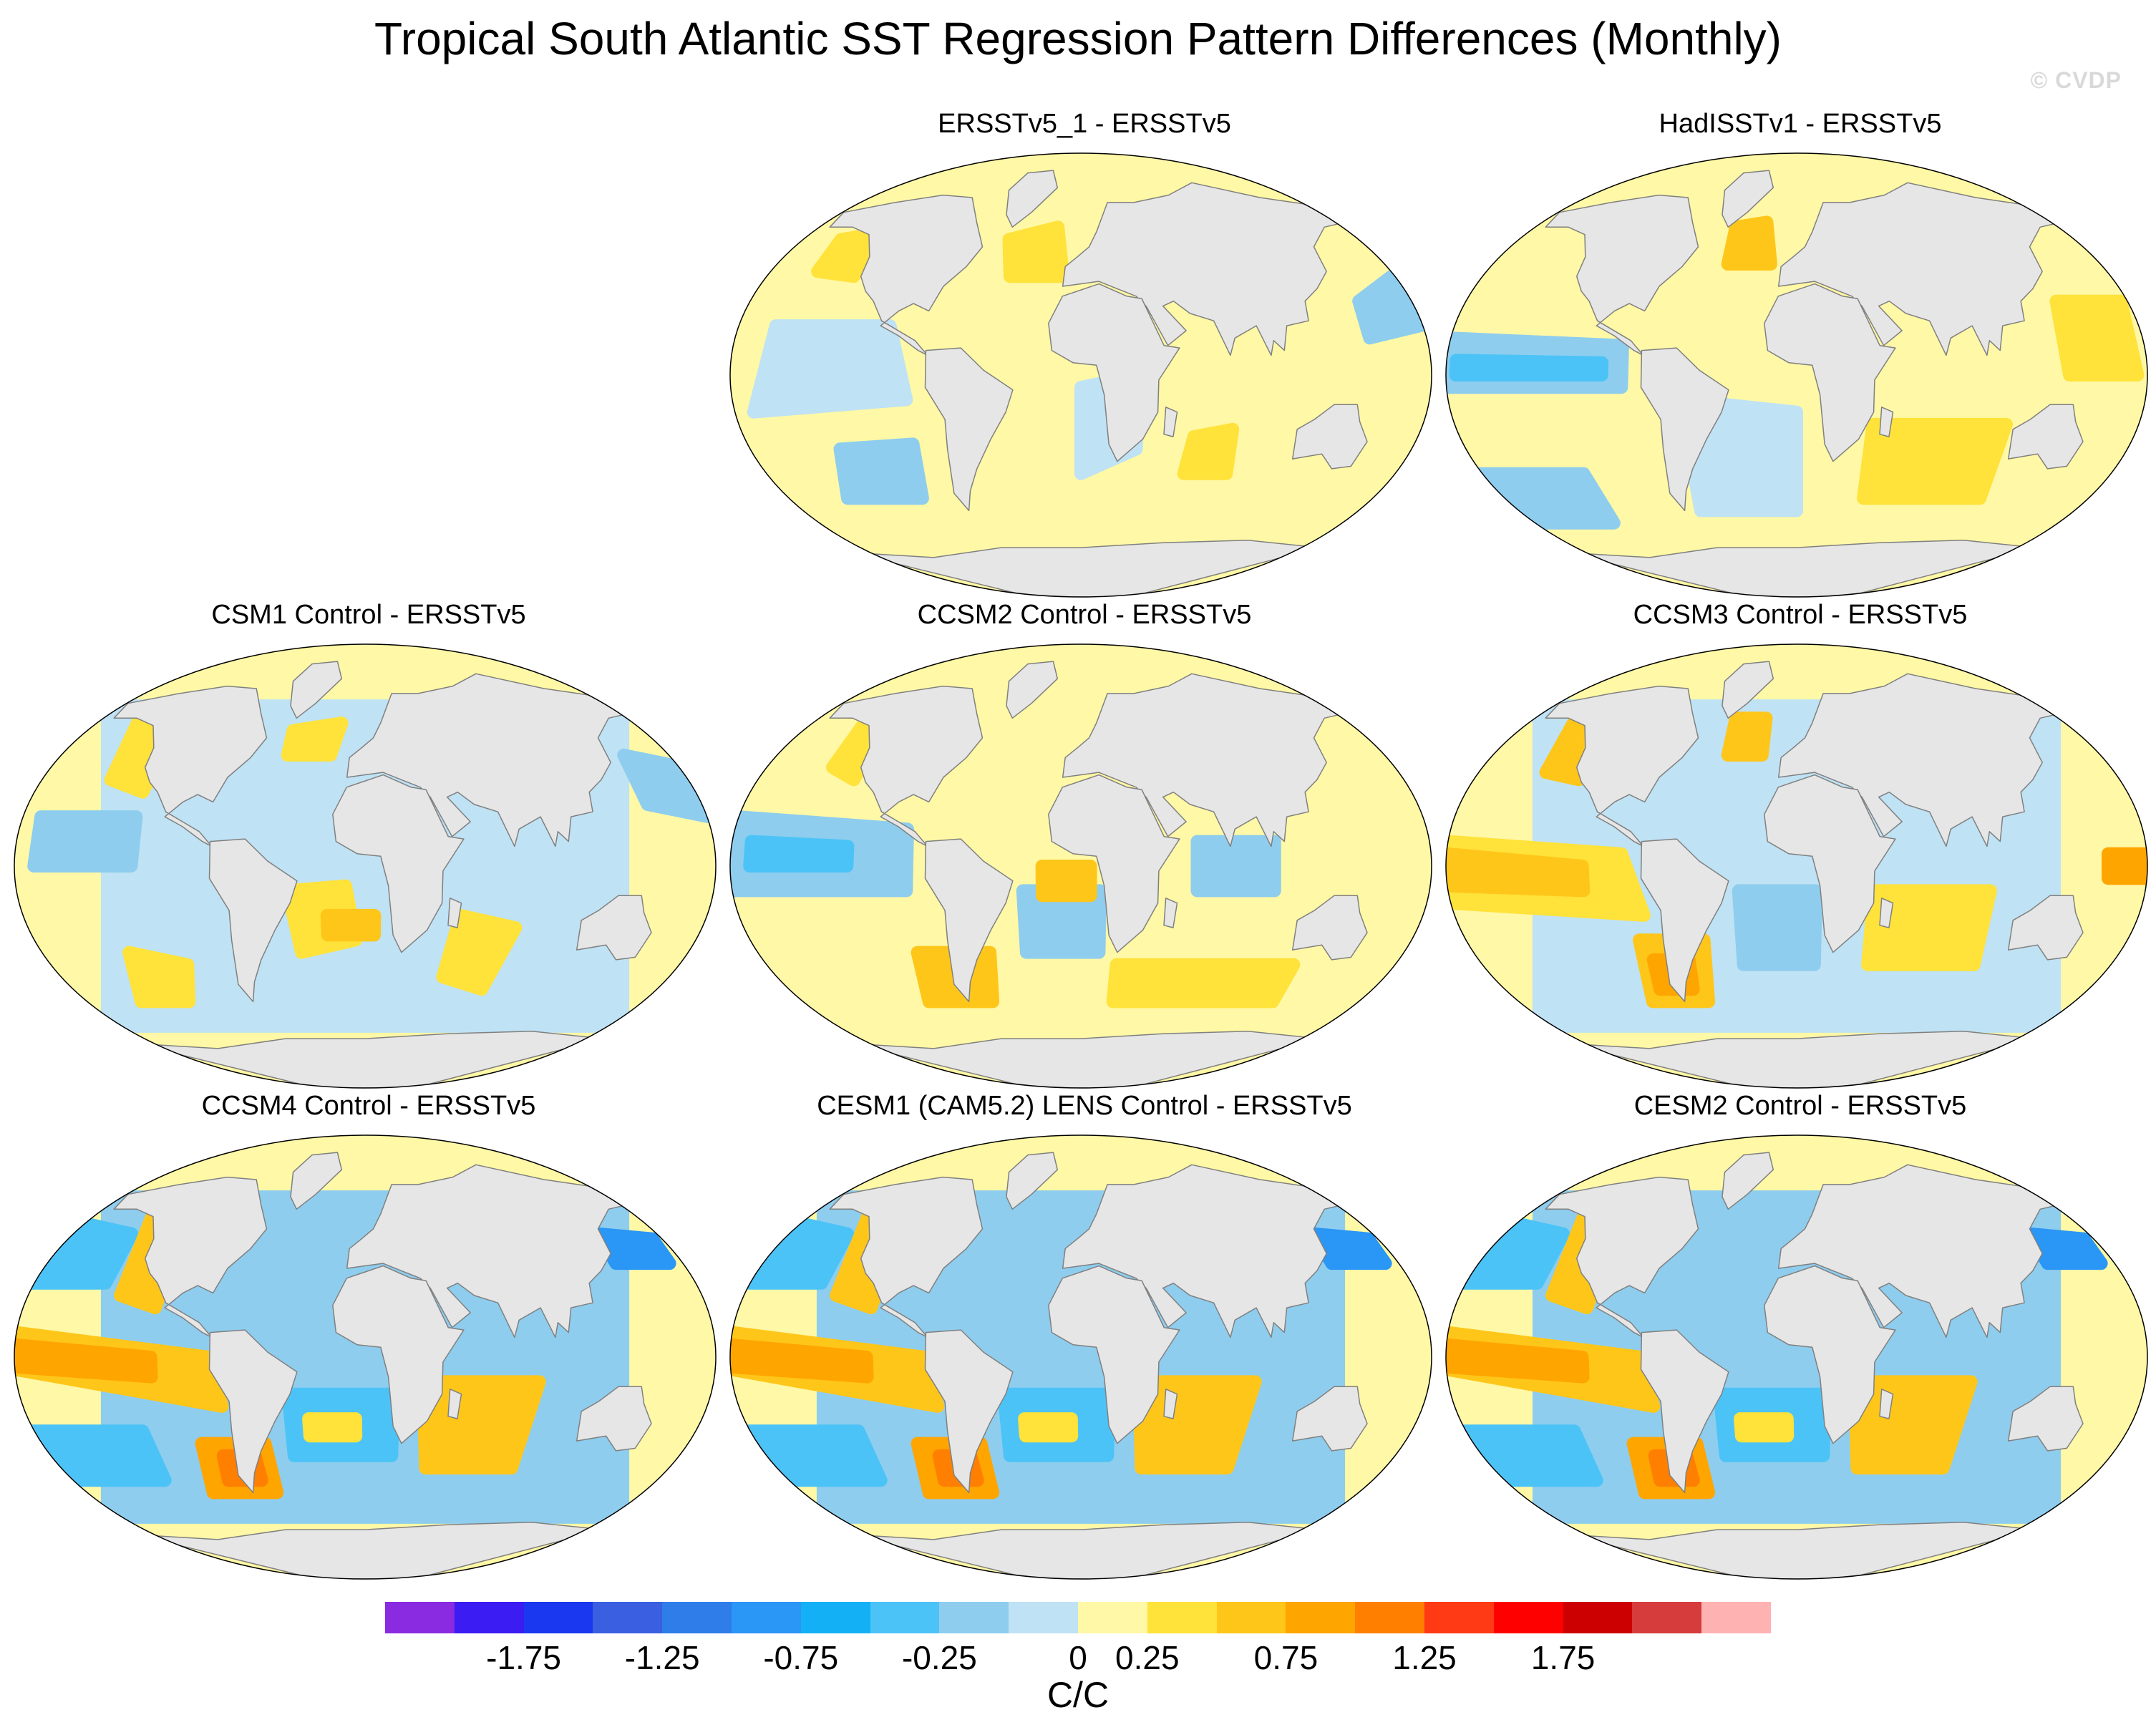  Describe the element at coordinates (1563, 1657) in the screenshot. I see `colorbar-tick-label: 1.75` at that location.